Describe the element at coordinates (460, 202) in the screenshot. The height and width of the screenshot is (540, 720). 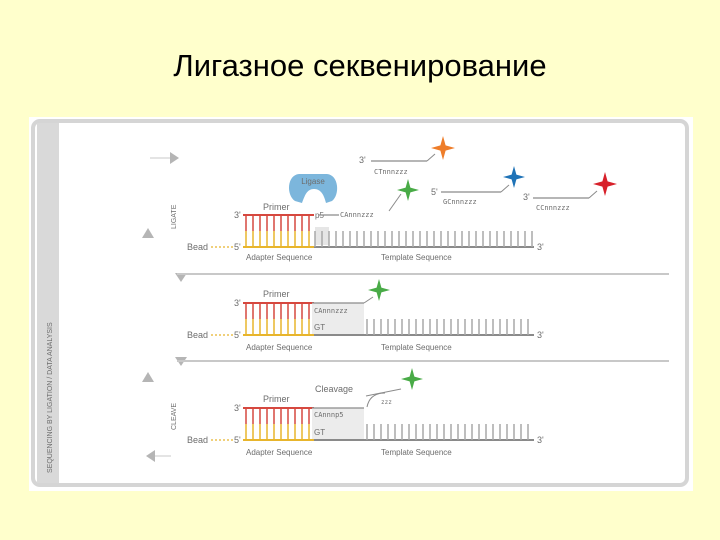
I see `blue-probe-seq: GCnnnzzz` at that location.